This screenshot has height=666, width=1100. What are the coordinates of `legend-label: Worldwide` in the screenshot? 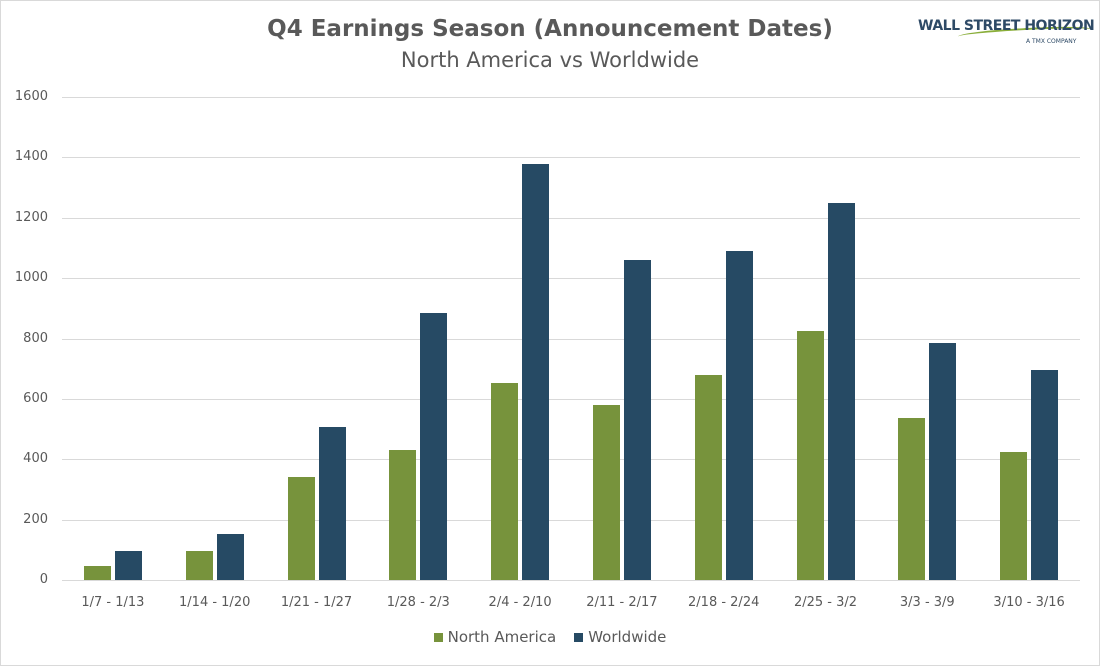 It's located at (627, 637).